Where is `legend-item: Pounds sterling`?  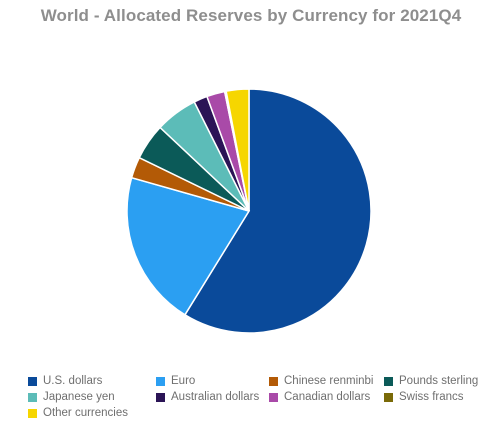
legend-item: Pounds sterling is located at coordinates (439, 381).